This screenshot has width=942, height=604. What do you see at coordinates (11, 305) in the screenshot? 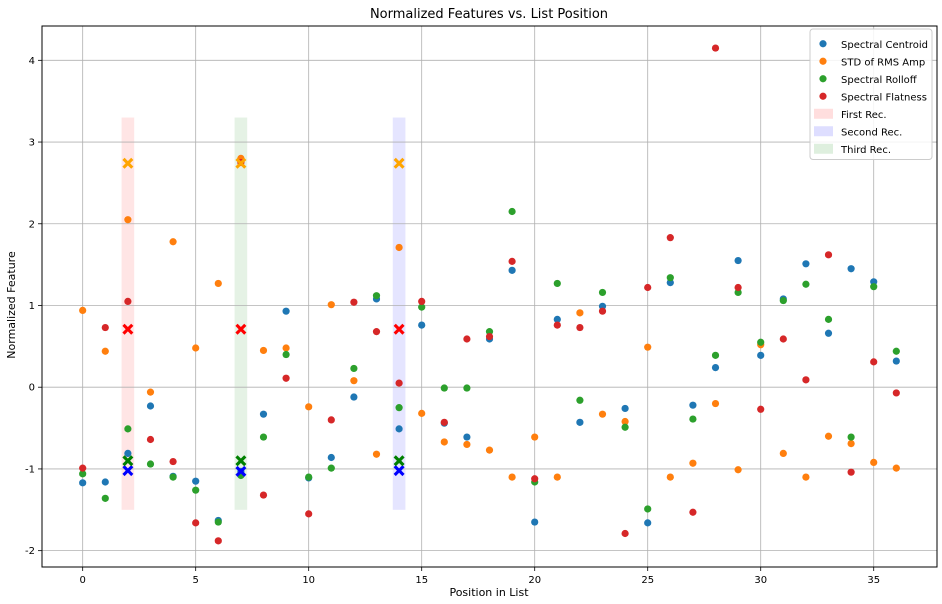
I see `y-axis-label: Normalized Feature` at bounding box center [11, 305].